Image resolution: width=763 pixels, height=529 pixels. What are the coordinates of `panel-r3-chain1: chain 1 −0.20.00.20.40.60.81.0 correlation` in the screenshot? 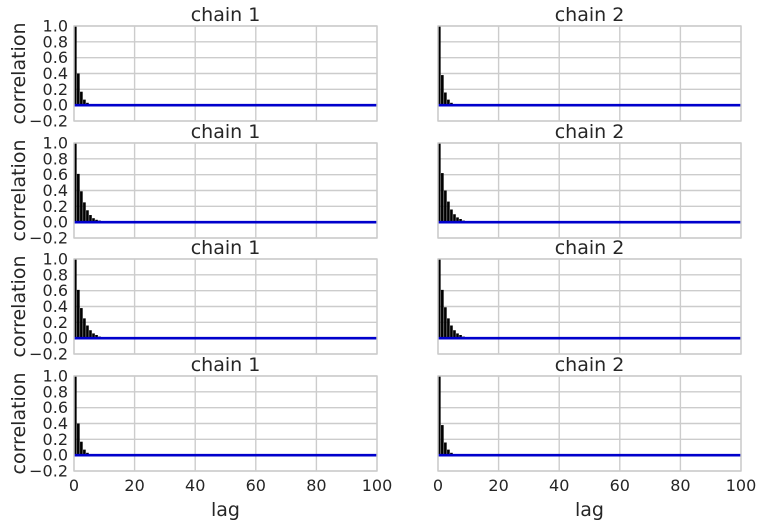 It's located at (193, 300).